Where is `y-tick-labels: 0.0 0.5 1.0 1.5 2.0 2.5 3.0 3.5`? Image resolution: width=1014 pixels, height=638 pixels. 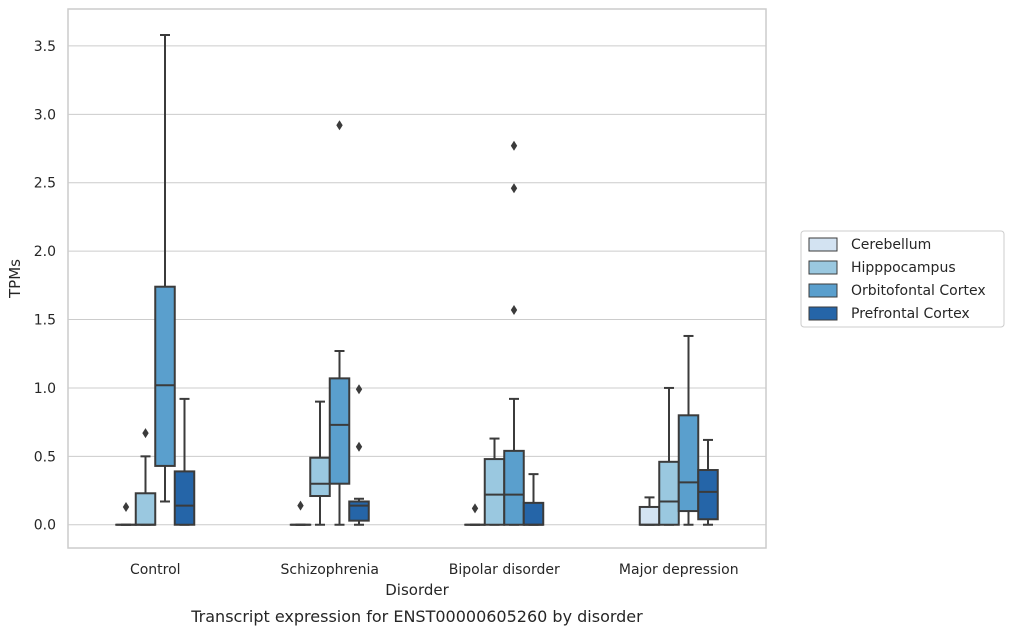
y-tick-labels: 0.0 0.5 1.0 1.5 2.0 2.5 3.0 3.5 is located at coordinates (45, 286).